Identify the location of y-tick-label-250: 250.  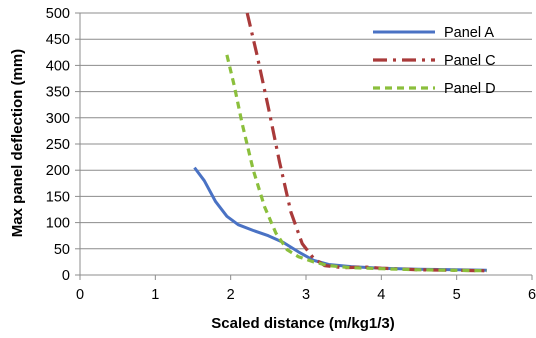
(58, 145).